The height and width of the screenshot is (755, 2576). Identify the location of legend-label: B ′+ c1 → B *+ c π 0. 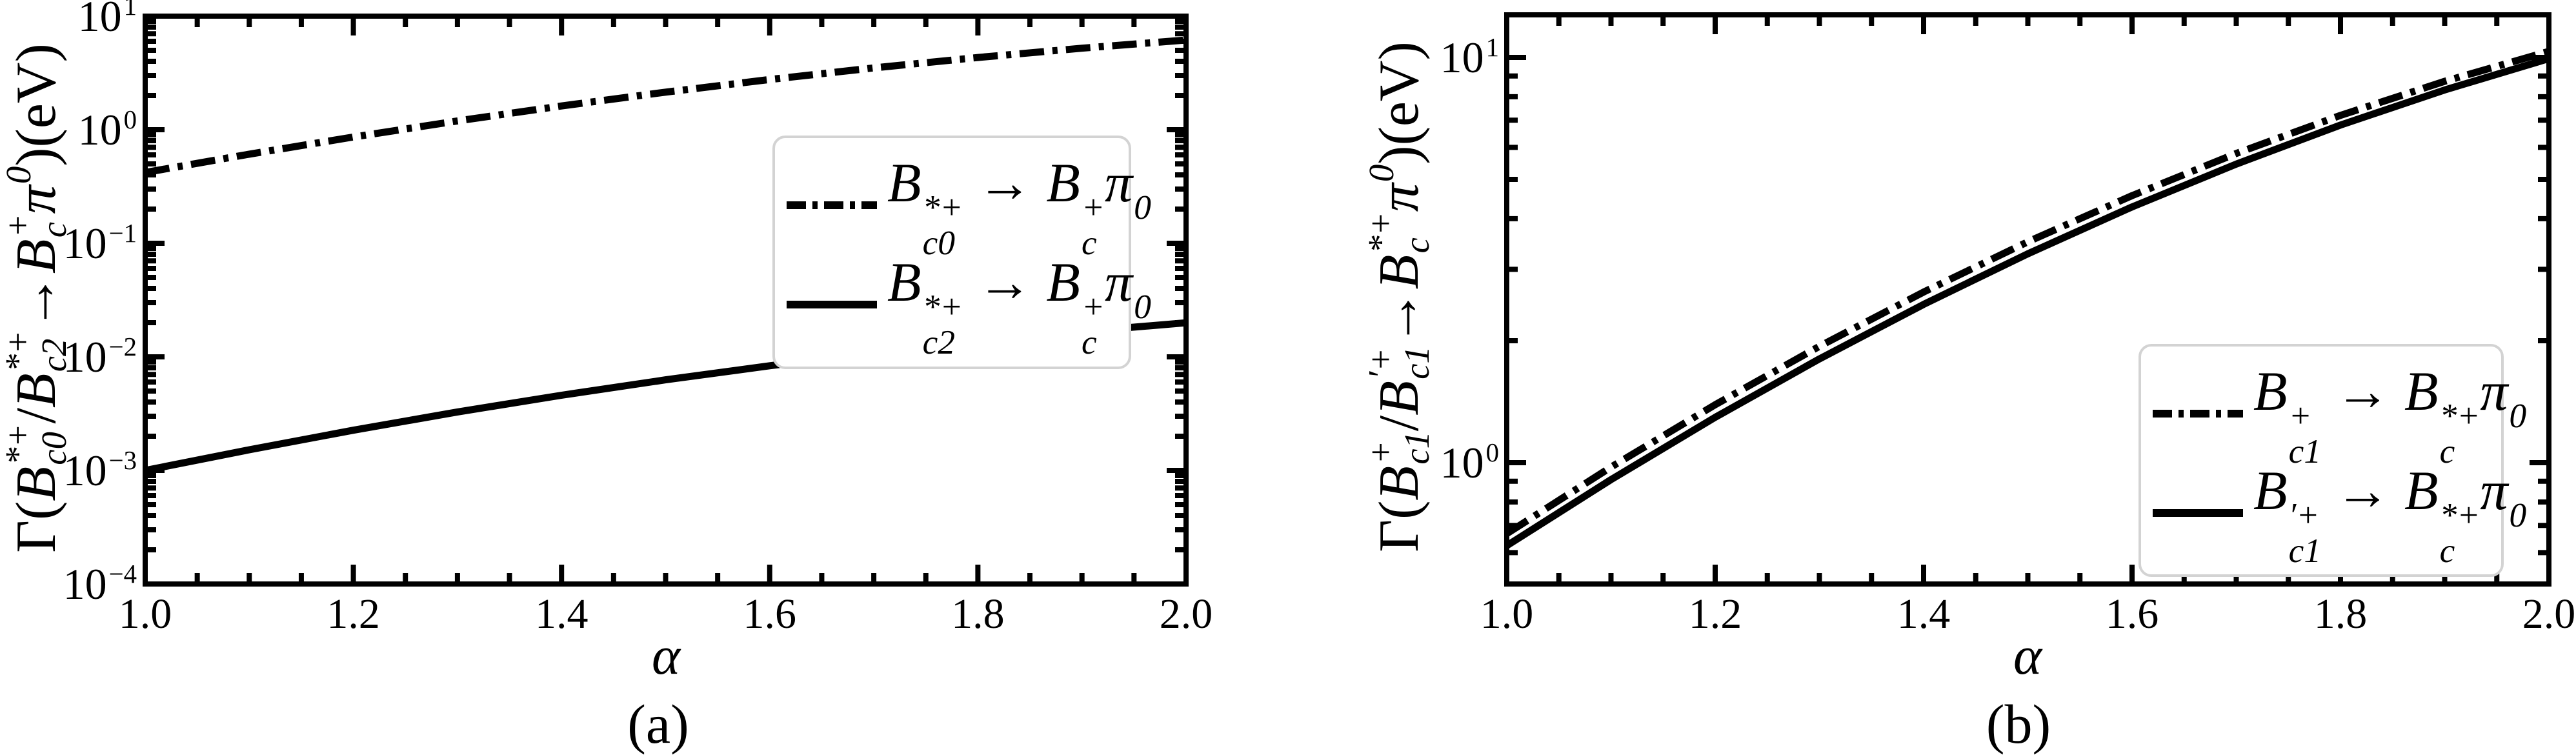
(2390, 514).